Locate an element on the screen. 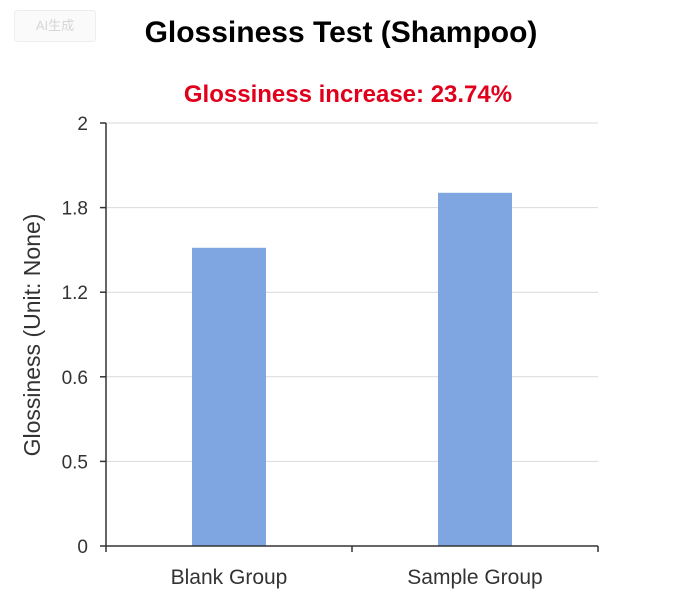  chart-title: Glossiness Test (Shampoo) is located at coordinates (341, 32).